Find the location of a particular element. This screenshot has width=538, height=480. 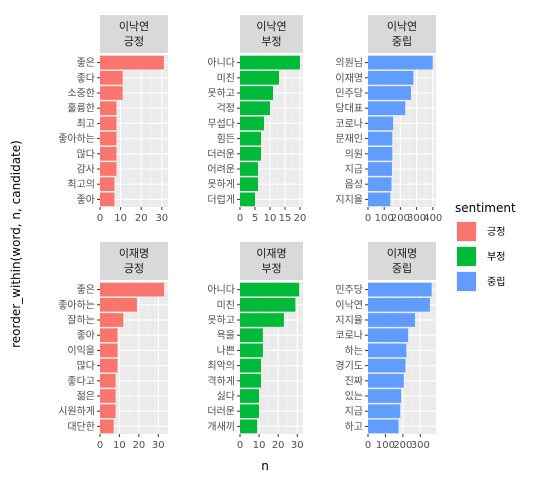

x-axis-title: n is located at coordinates (265, 466).